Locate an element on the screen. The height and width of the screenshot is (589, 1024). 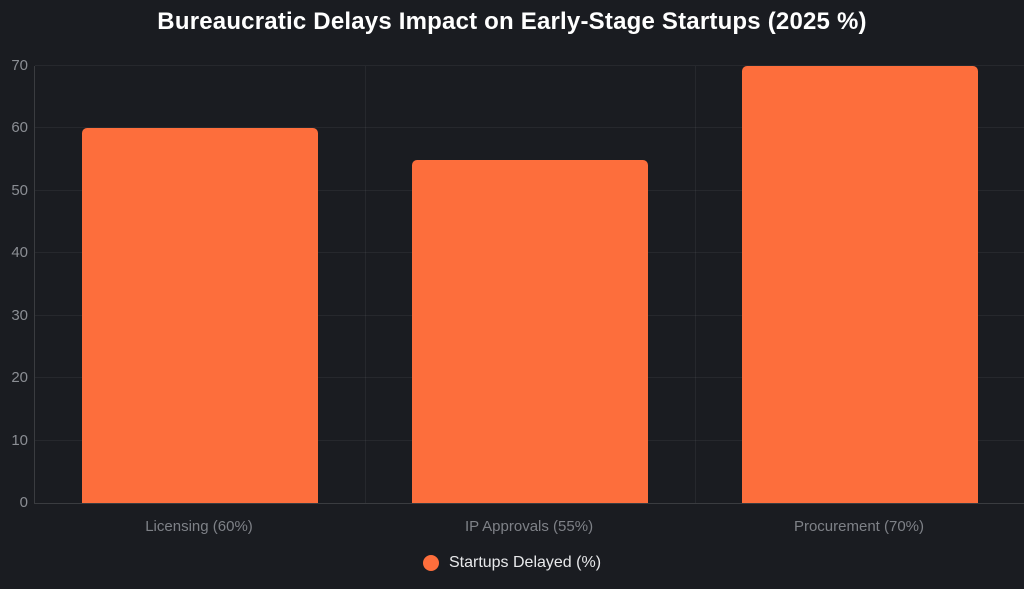
y-tick-label: 10 is located at coordinates (19, 440).